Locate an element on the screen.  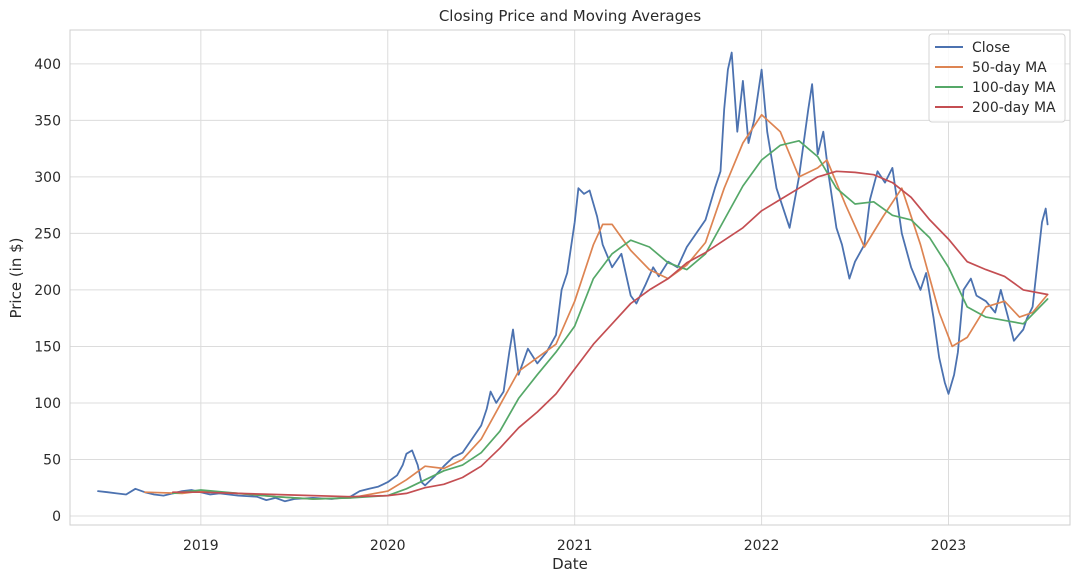
legend: Close 50-day MA 100-day MA 200-day MA is located at coordinates (997, 78).